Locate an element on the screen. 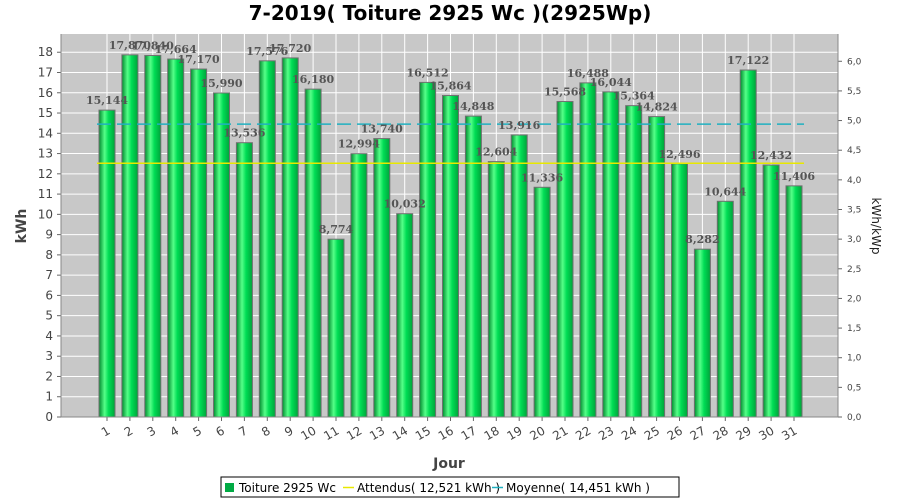 The width and height of the screenshot is (900, 500). x-tick-label: 27 is located at coordinates (698, 433).